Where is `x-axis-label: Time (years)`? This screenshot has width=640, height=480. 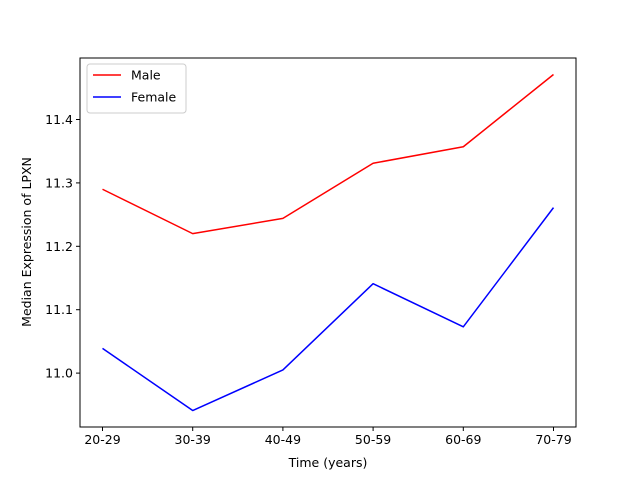
x-axis-label: Time (years) is located at coordinates (328, 462).